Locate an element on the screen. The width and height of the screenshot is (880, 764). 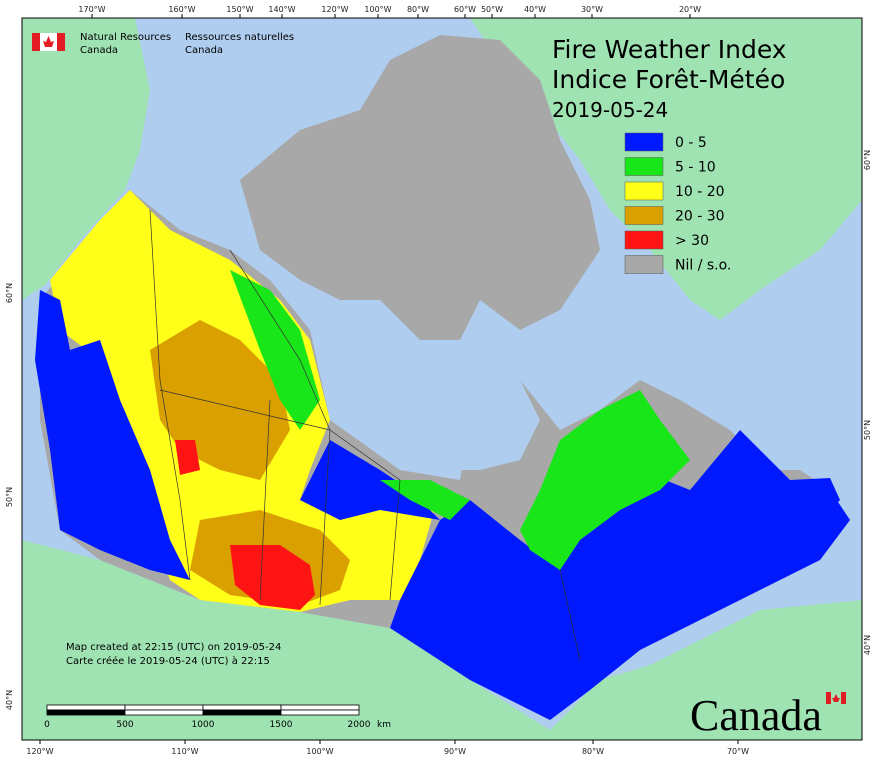
scale-label: 1500 is located at coordinates (281, 725).